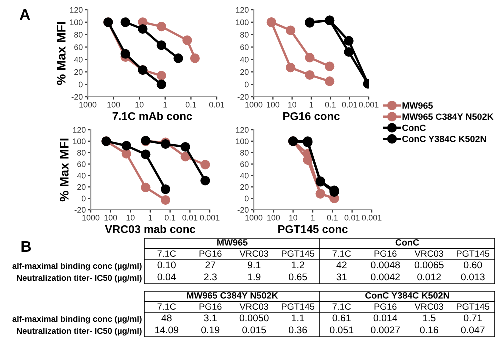 The image size is (502, 345). Describe the element at coordinates (211, 330) in the screenshot. I see `data-label: 0.19` at that location.